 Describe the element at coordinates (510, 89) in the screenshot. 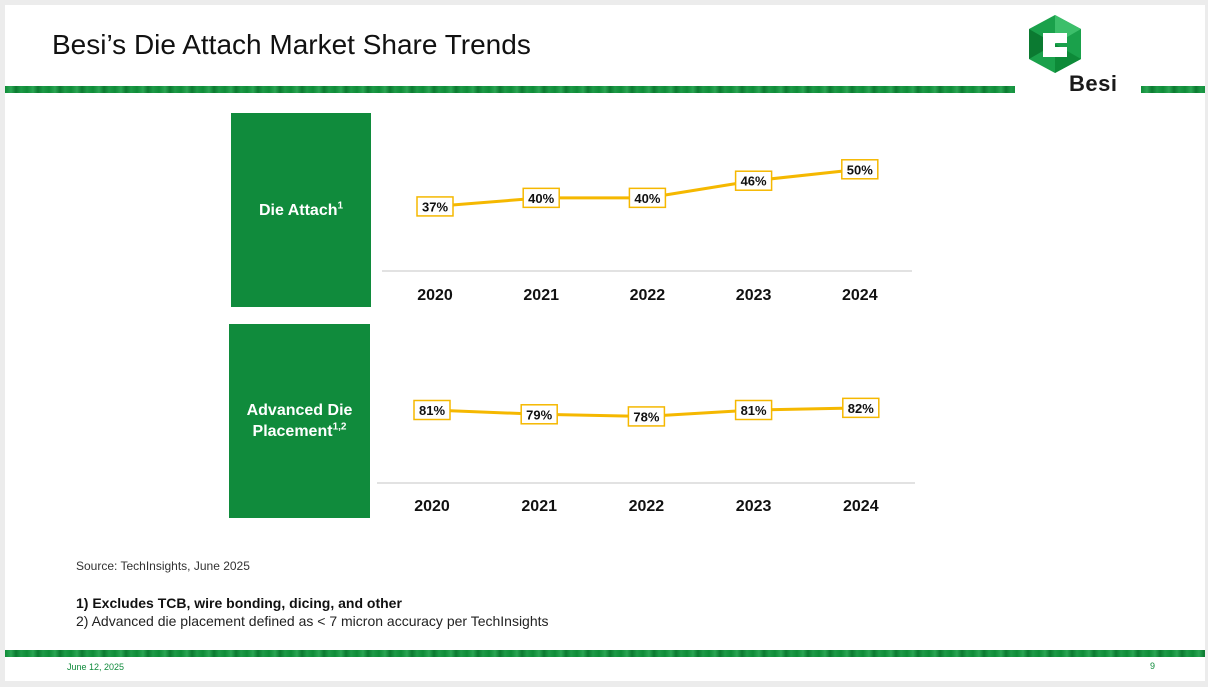

I see `header-divider` at that location.